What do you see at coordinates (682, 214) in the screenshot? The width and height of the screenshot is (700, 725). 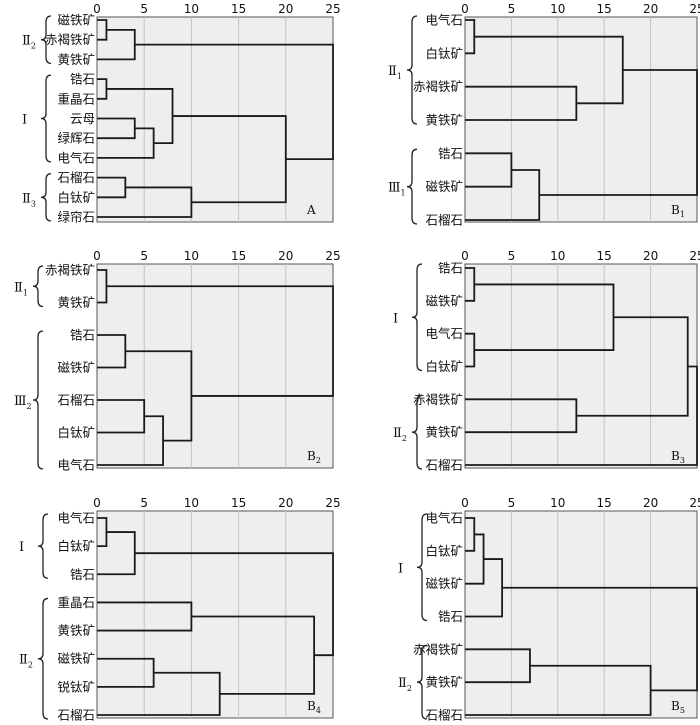 I see `panel-subscript: 1` at bounding box center [682, 214].